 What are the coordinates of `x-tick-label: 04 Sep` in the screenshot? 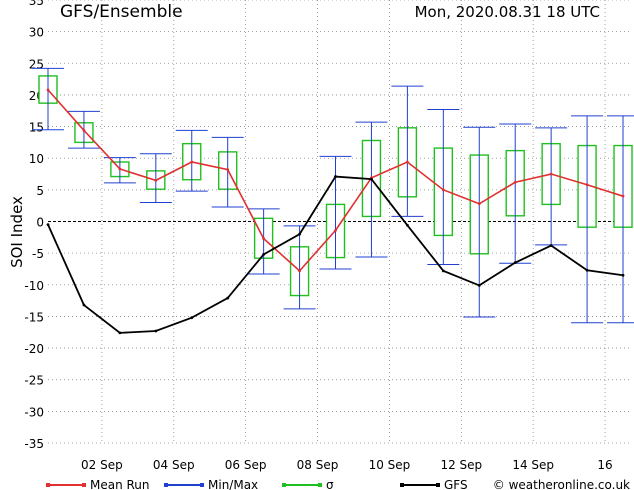 It's located at (174, 465).